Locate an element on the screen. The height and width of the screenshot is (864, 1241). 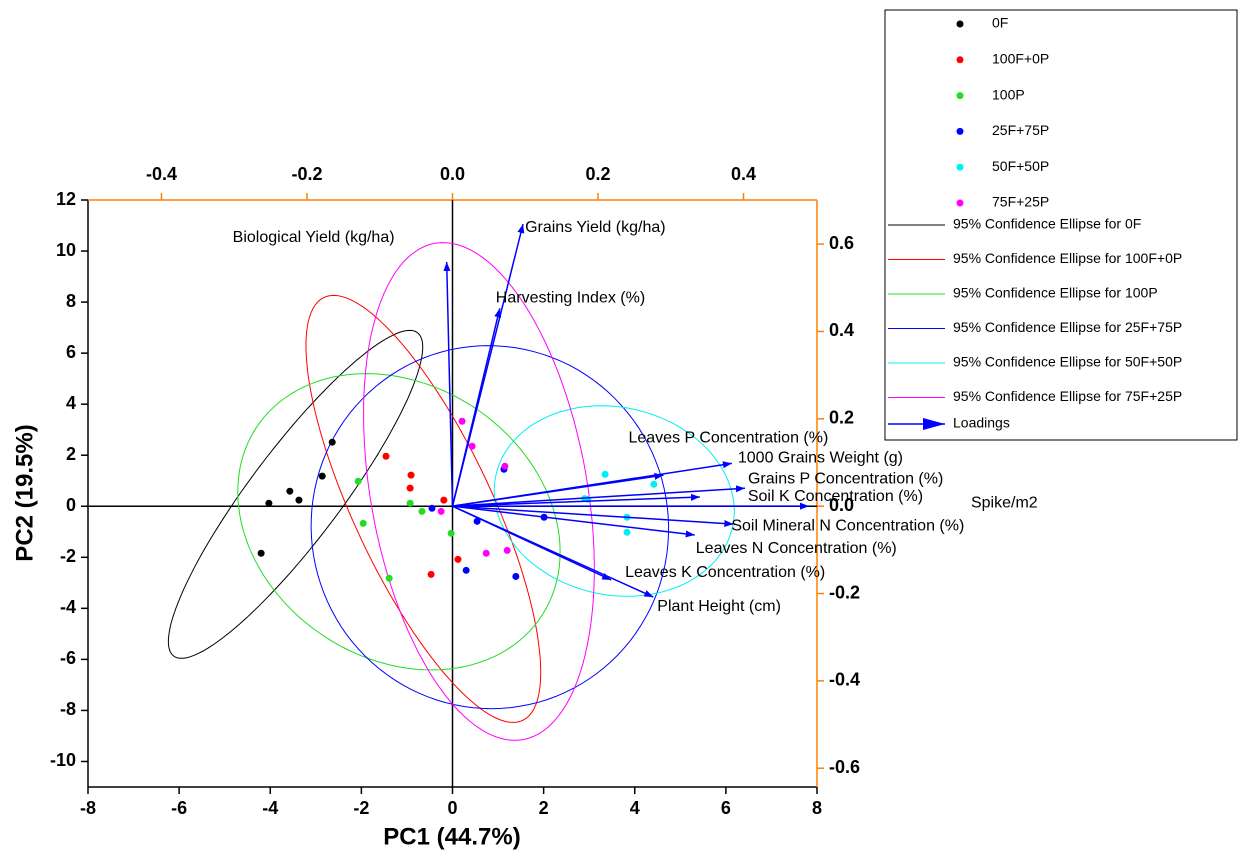
legend-label: 75F+25P is located at coordinates (1020, 202).